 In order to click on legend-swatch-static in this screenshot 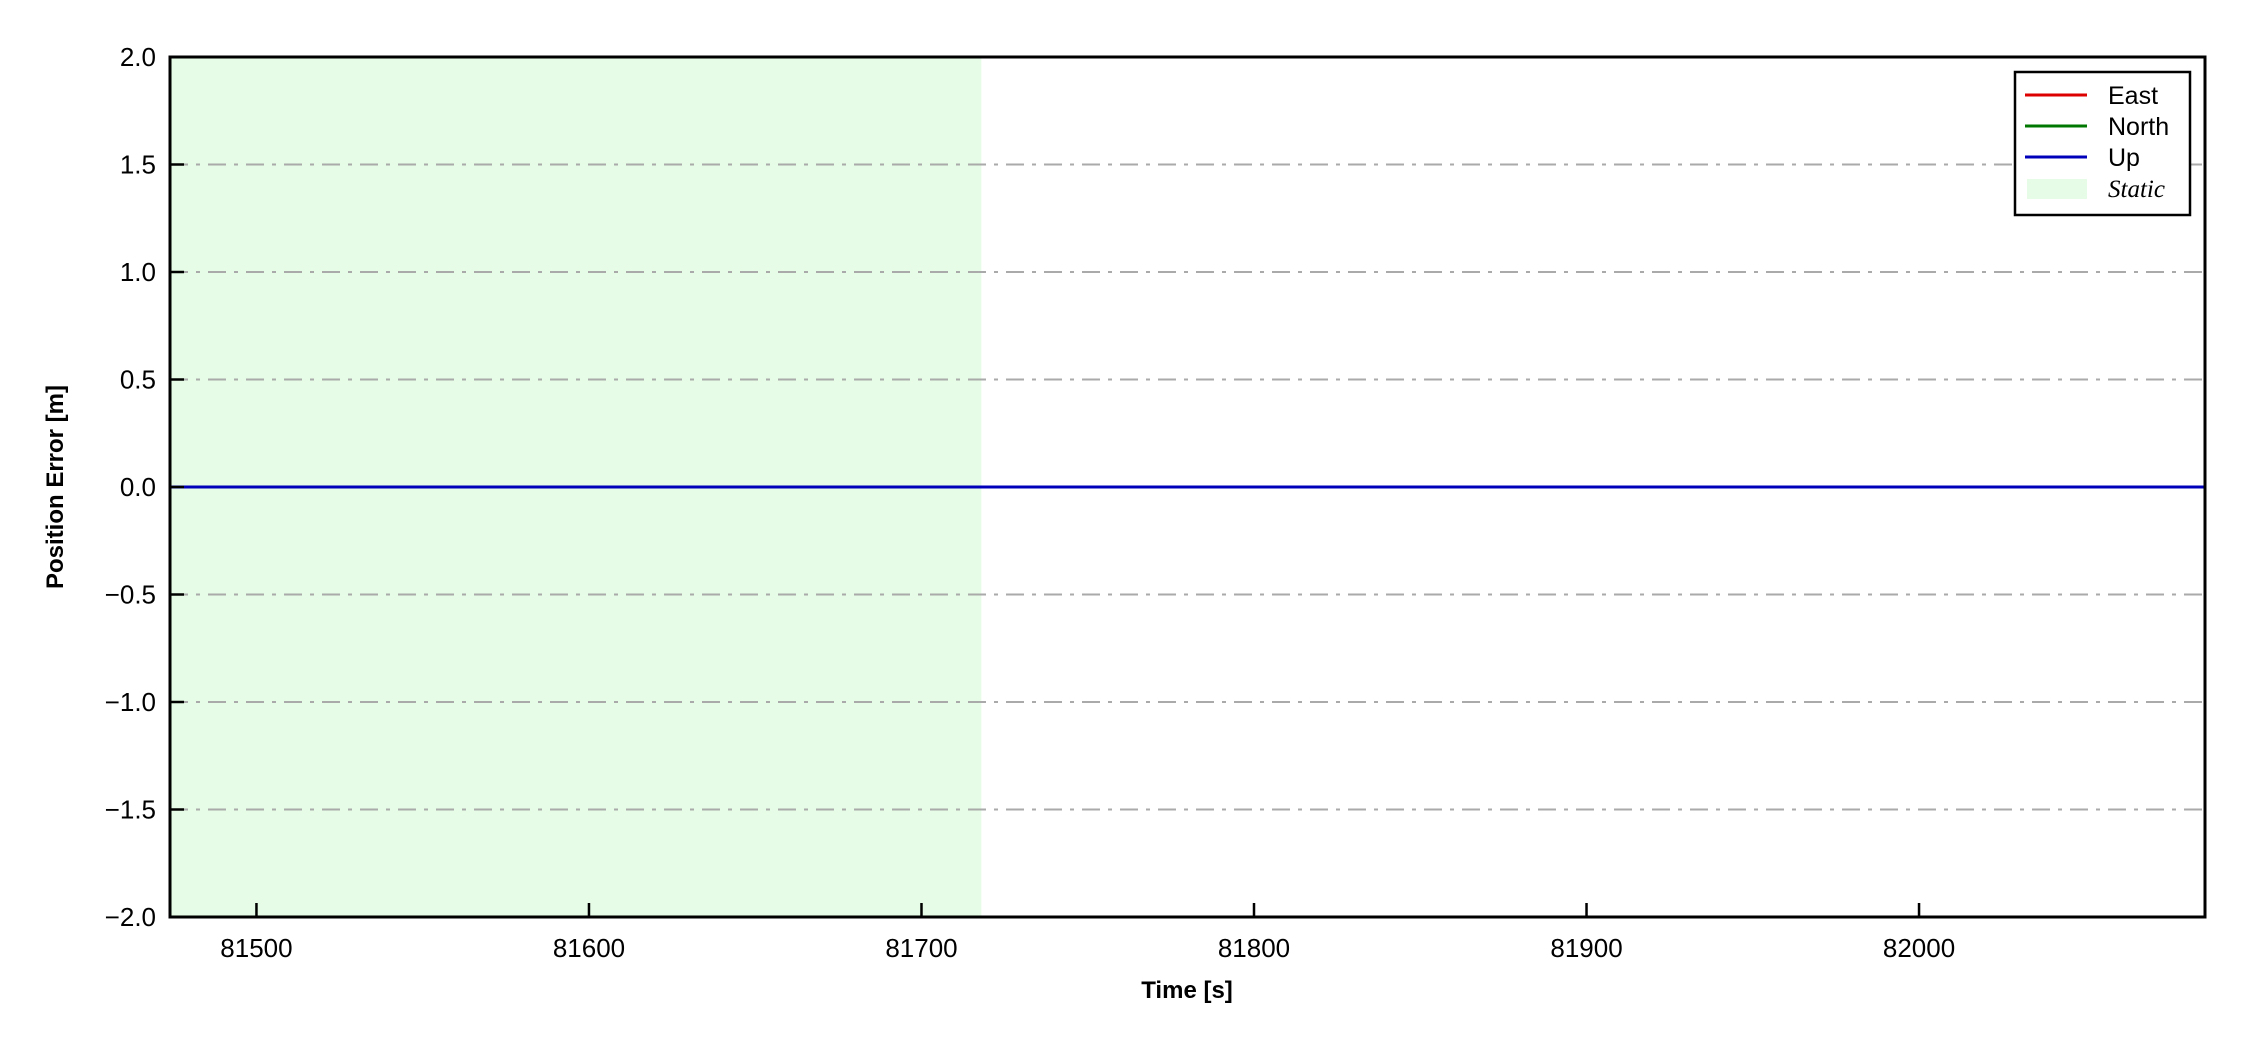, I will do `click(2057, 189)`.